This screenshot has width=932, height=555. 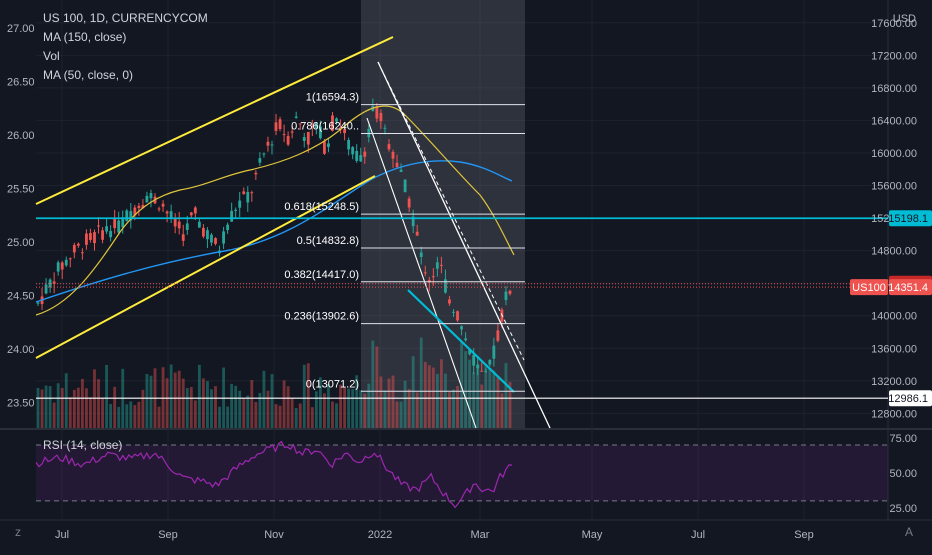 I want to click on right-axis-tick-label: 12800.00, so click(x=894, y=414).